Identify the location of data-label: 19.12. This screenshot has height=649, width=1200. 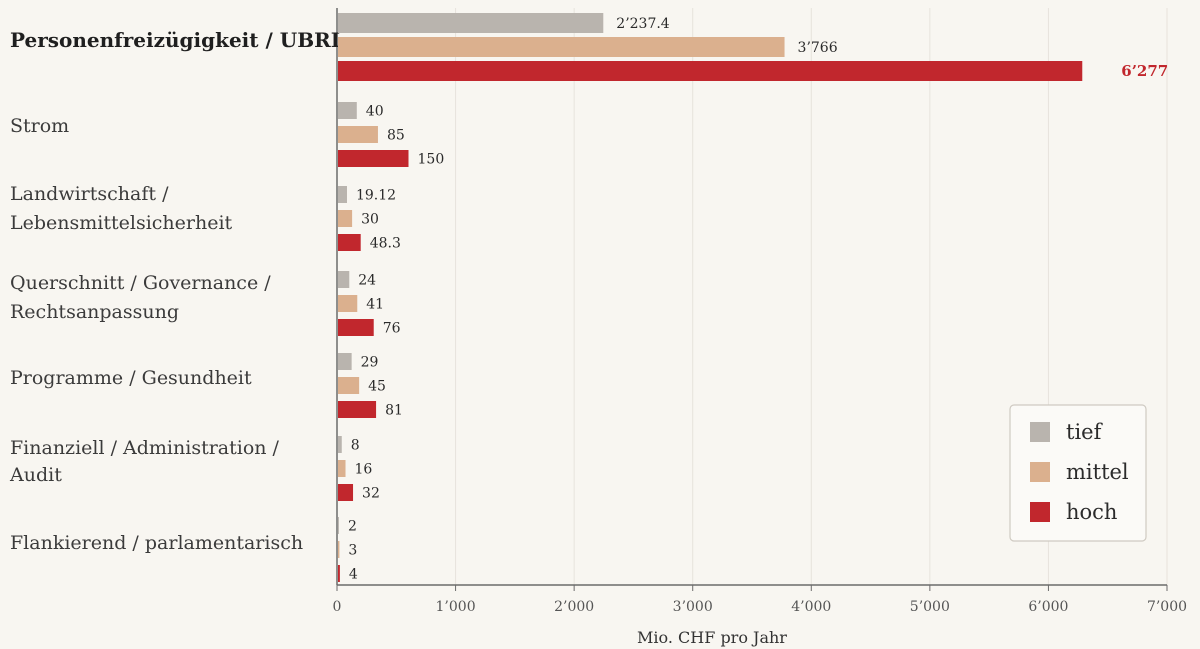
(376, 196).